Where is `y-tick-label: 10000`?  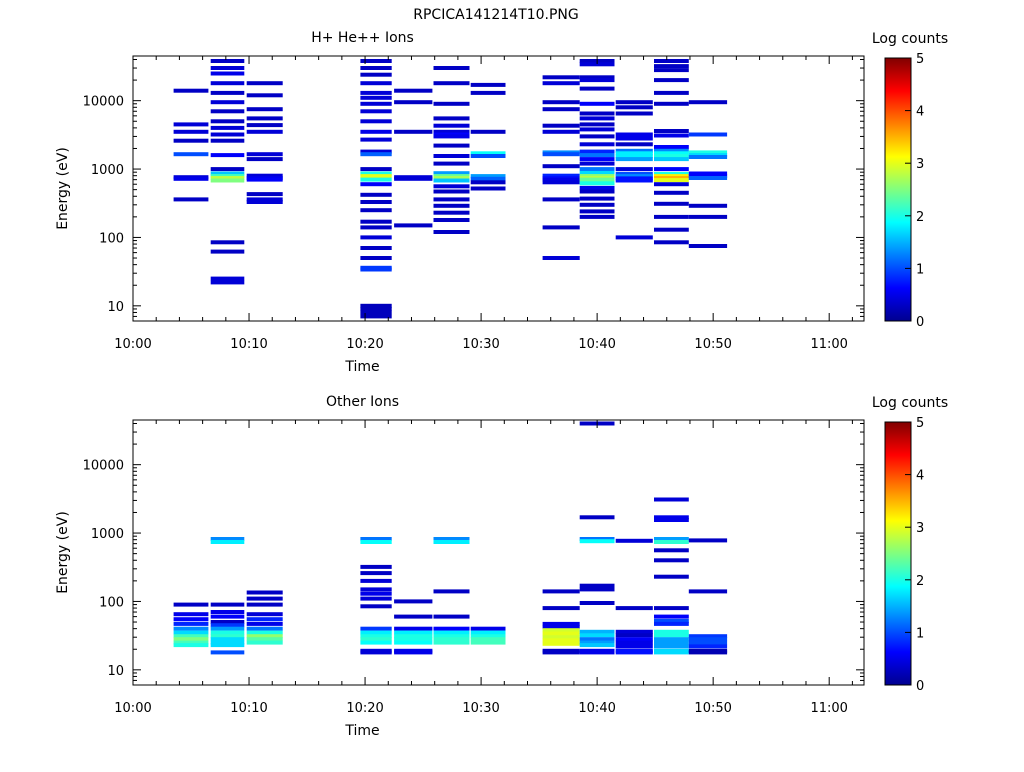 y-tick-label: 10000 is located at coordinates (103, 466).